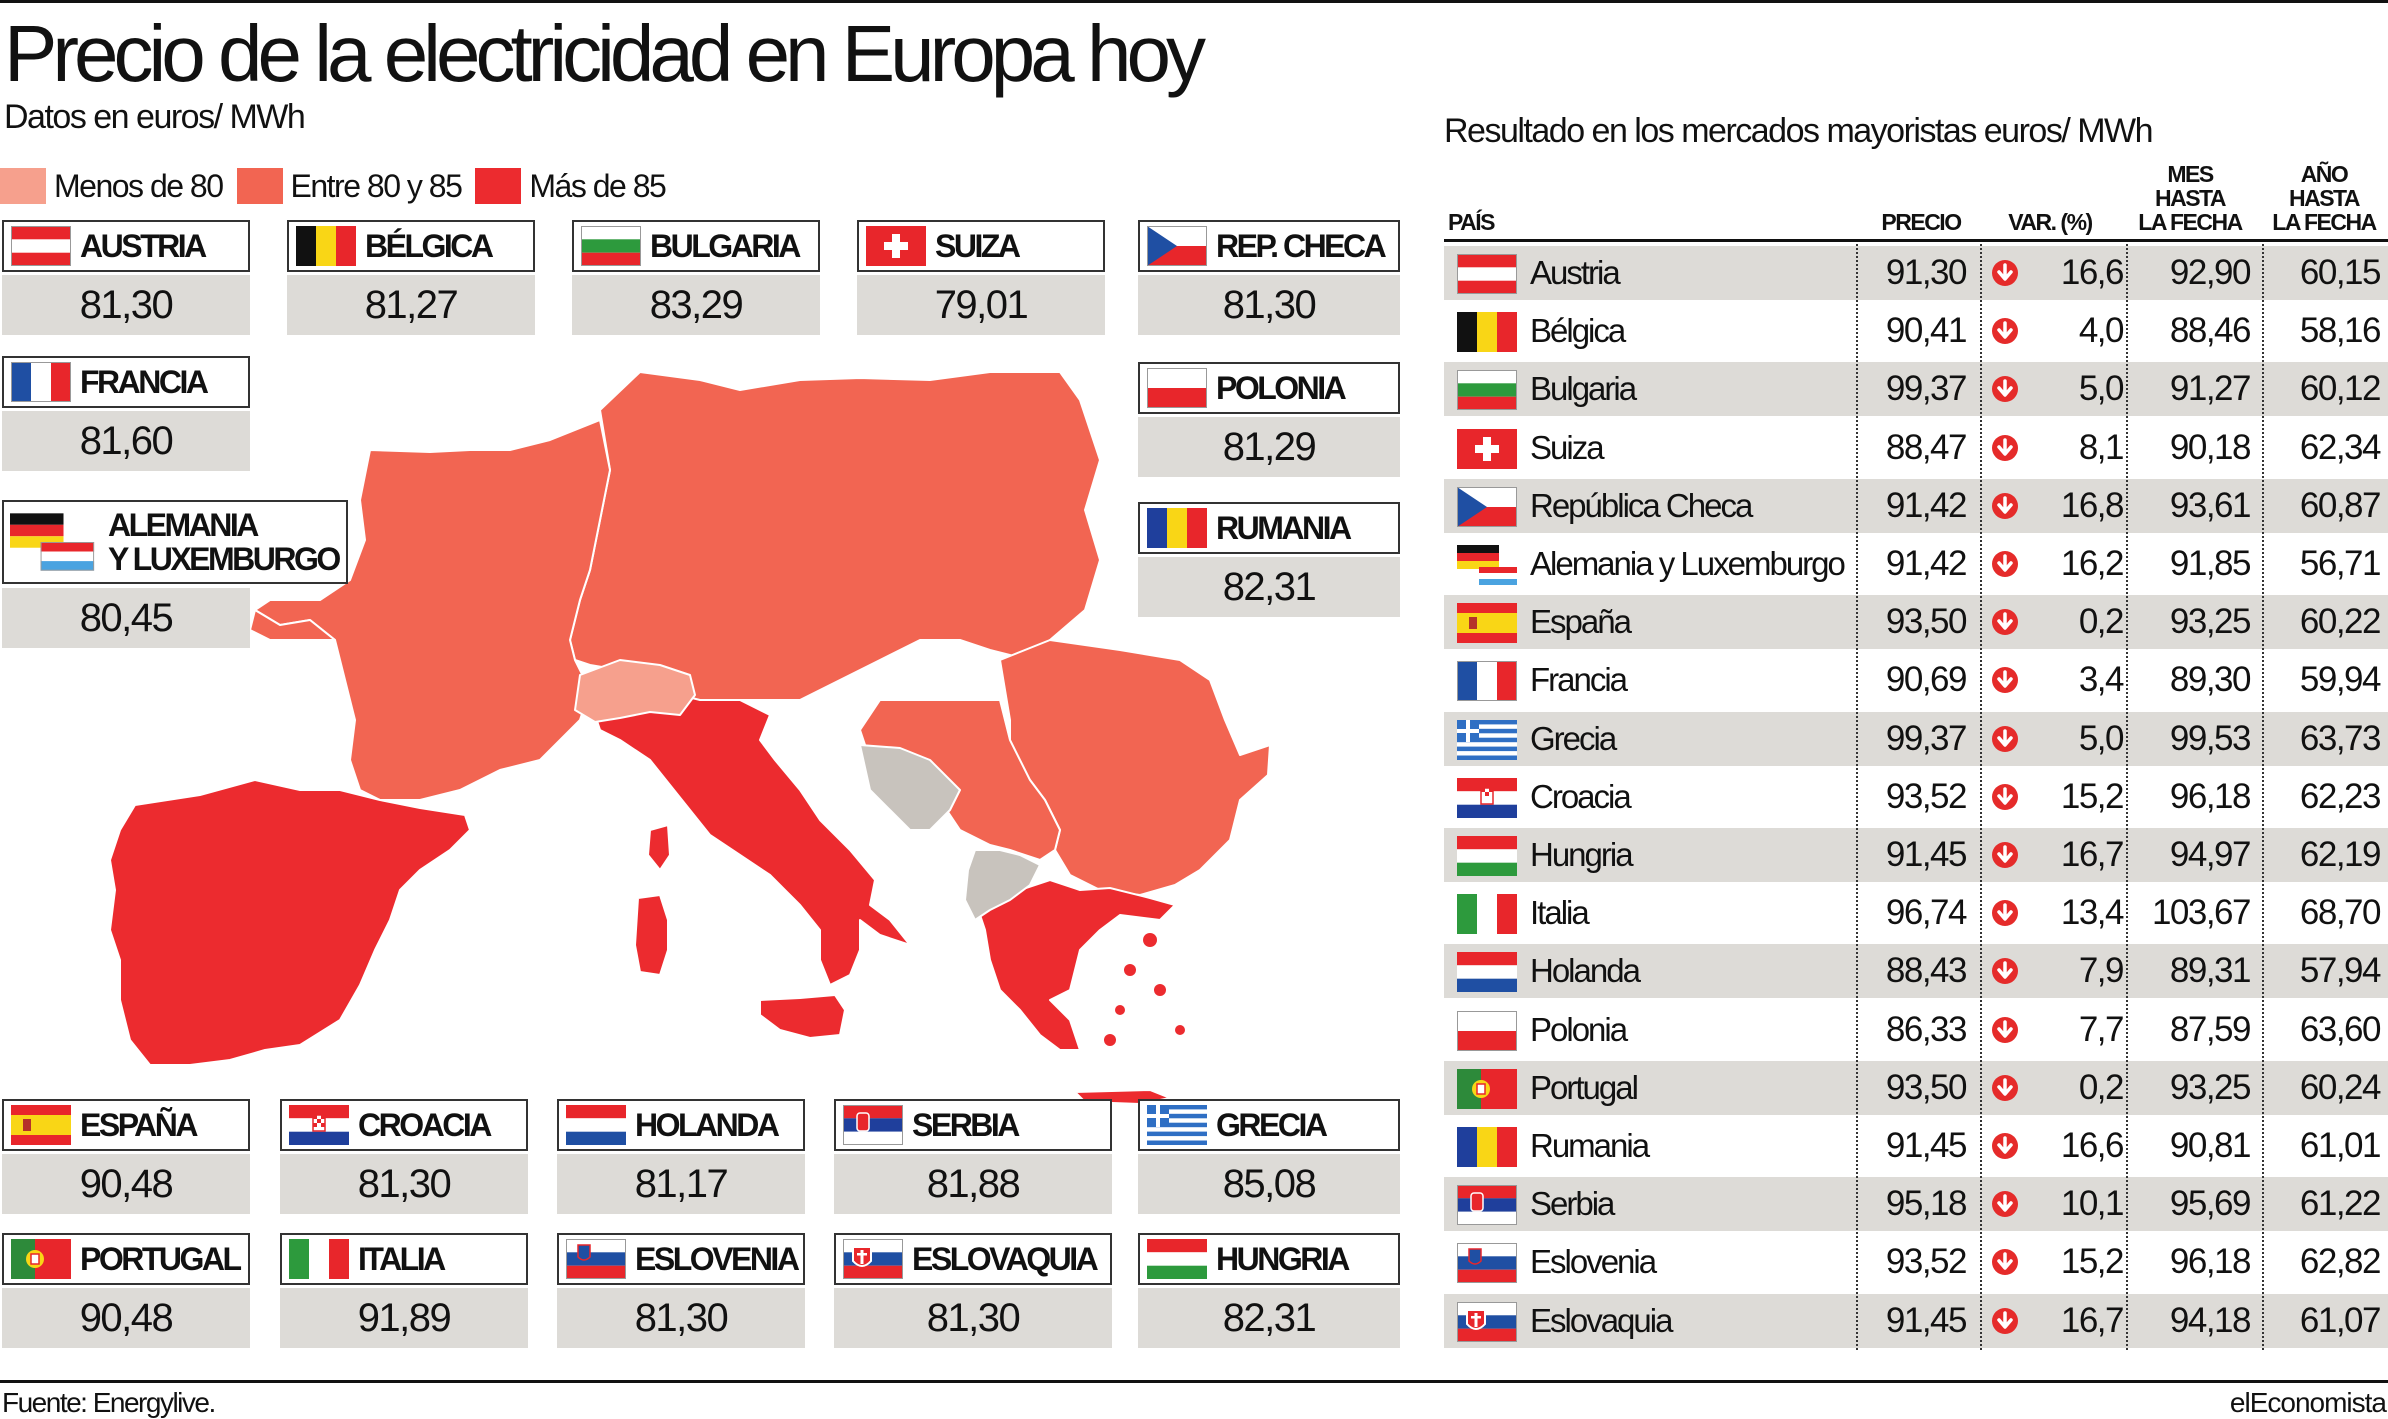 This screenshot has height=1419, width=2388. What do you see at coordinates (1916, 448) in the screenshot?
I see `table-row: Suiza 88,47 8,1 90,18 62,34` at bounding box center [1916, 448].